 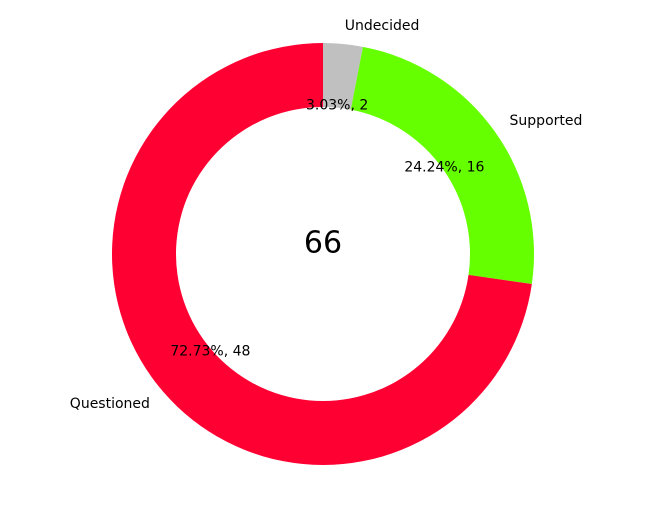 What do you see at coordinates (382, 26) in the screenshot?
I see `slice-label-undecided: Undecided` at bounding box center [382, 26].